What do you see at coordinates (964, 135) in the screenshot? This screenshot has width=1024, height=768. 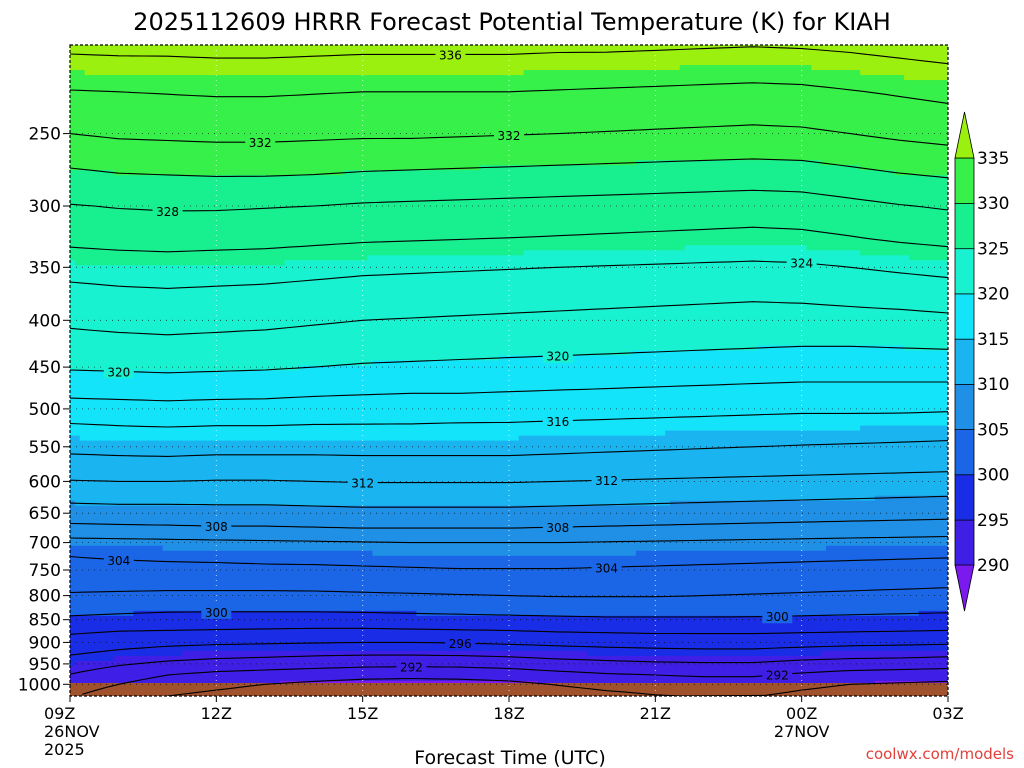 I see `colorbar-extend-max` at bounding box center [964, 135].